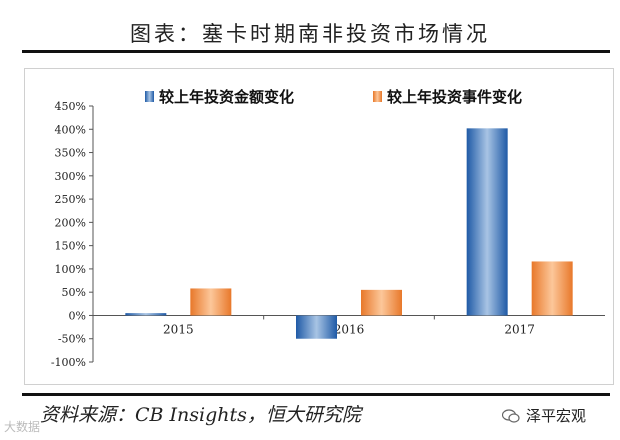  Describe the element at coordinates (70, 246) in the screenshot. I see `y-tick-label: 150%` at that location.